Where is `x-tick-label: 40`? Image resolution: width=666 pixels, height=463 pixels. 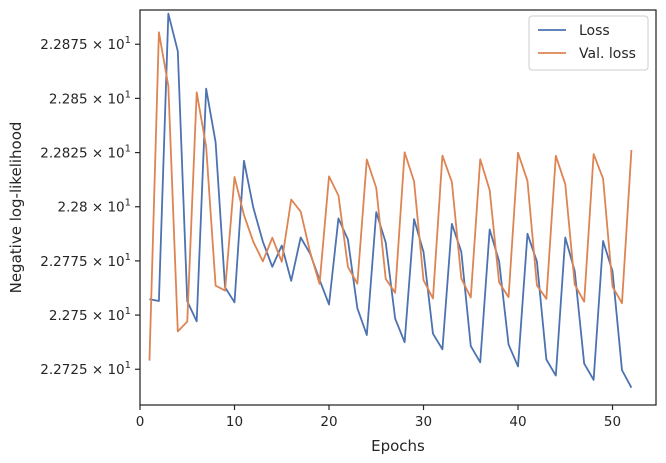
x-tick-label: 40 is located at coordinates (517, 422).